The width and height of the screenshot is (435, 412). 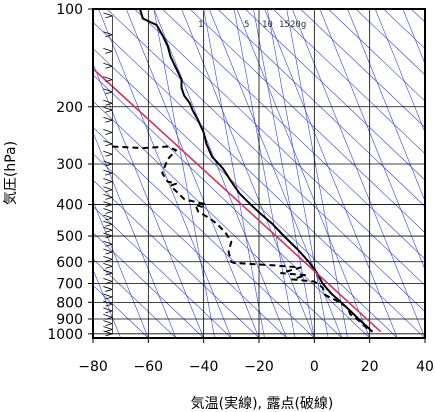 What do you see at coordinates (425, 367) in the screenshot?
I see `x-tick-label: 40` at bounding box center [425, 367].